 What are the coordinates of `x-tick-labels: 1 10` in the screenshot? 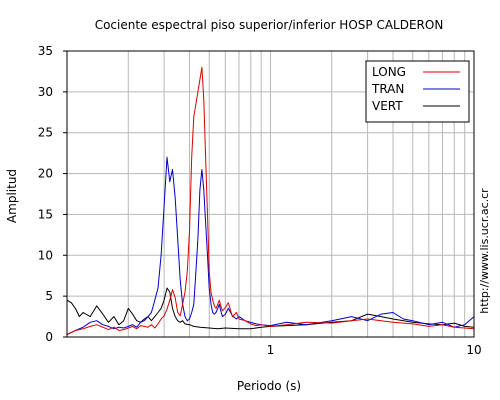 It's located at (374, 350).